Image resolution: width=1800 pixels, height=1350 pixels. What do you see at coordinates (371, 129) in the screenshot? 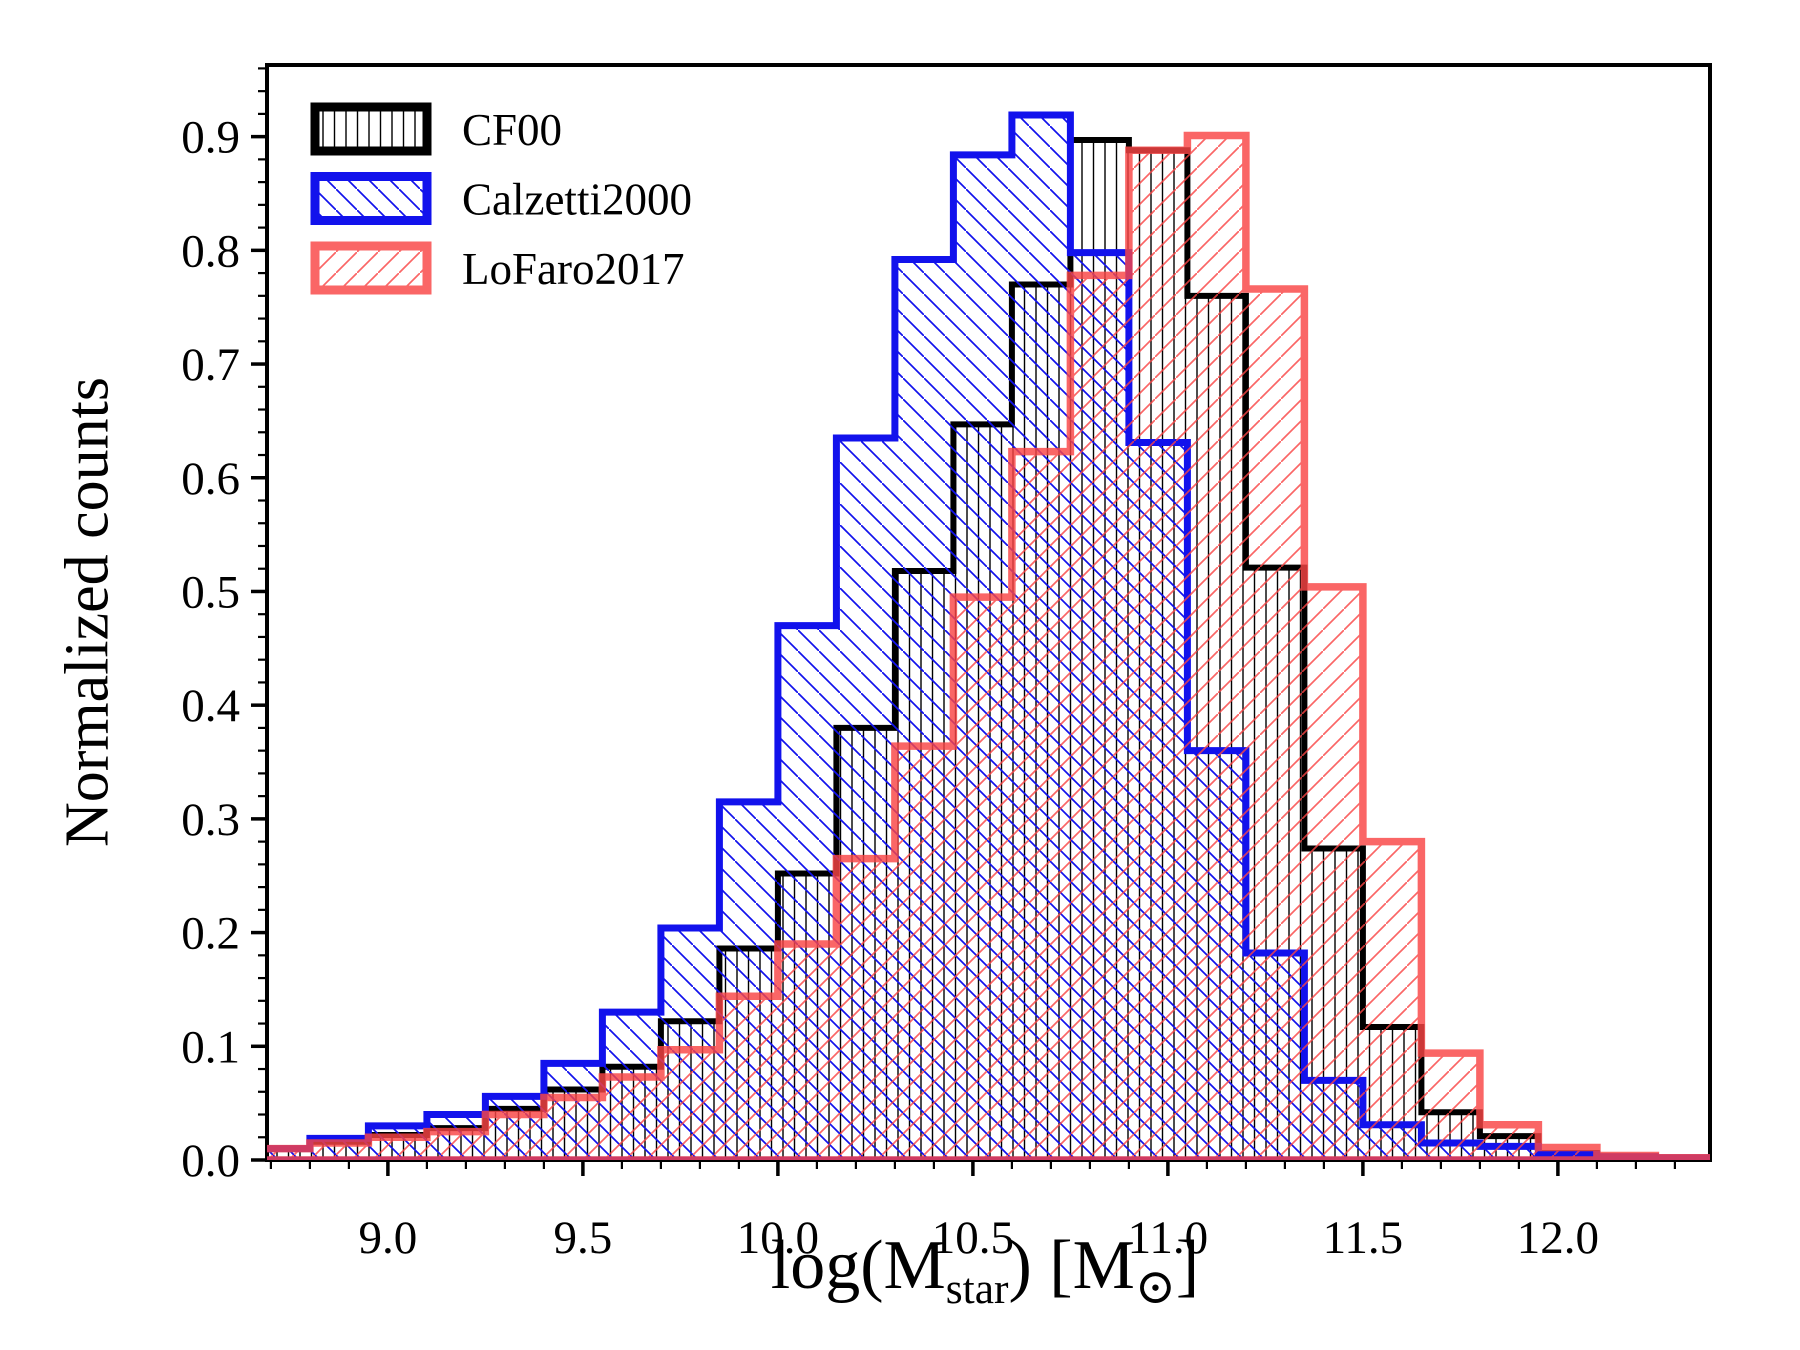
I see `legend-swatch-cf00` at bounding box center [371, 129].